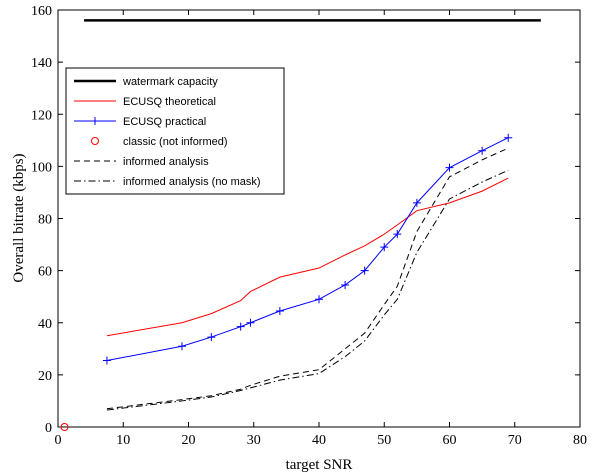  I want to click on y-tick-label: 0, so click(48, 428).